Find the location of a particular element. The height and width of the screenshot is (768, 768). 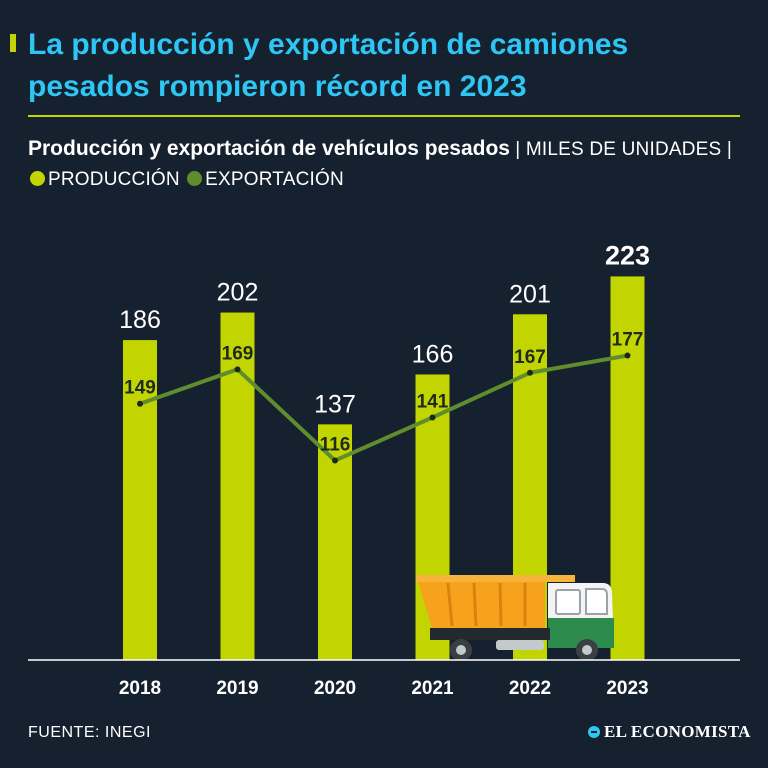

export-label-2020: 116 is located at coordinates (335, 444).